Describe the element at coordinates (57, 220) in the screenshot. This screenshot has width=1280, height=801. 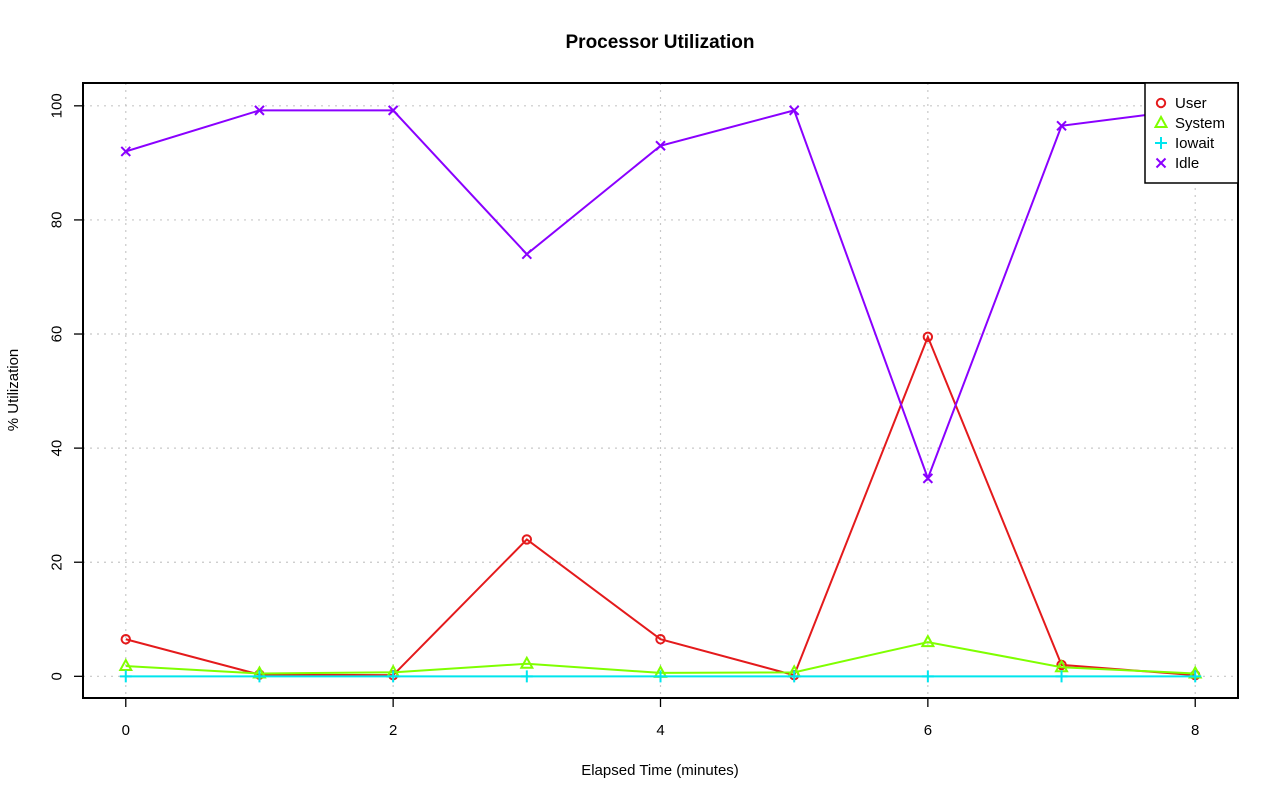
I see `y-tick-label: 80` at that location.